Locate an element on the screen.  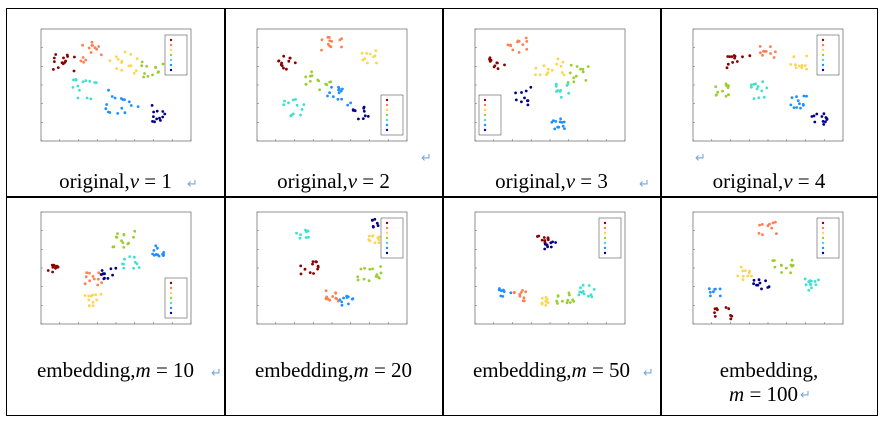
cell-embedding-m100: embedding, m = 100 ↵ is located at coordinates (769, 306).